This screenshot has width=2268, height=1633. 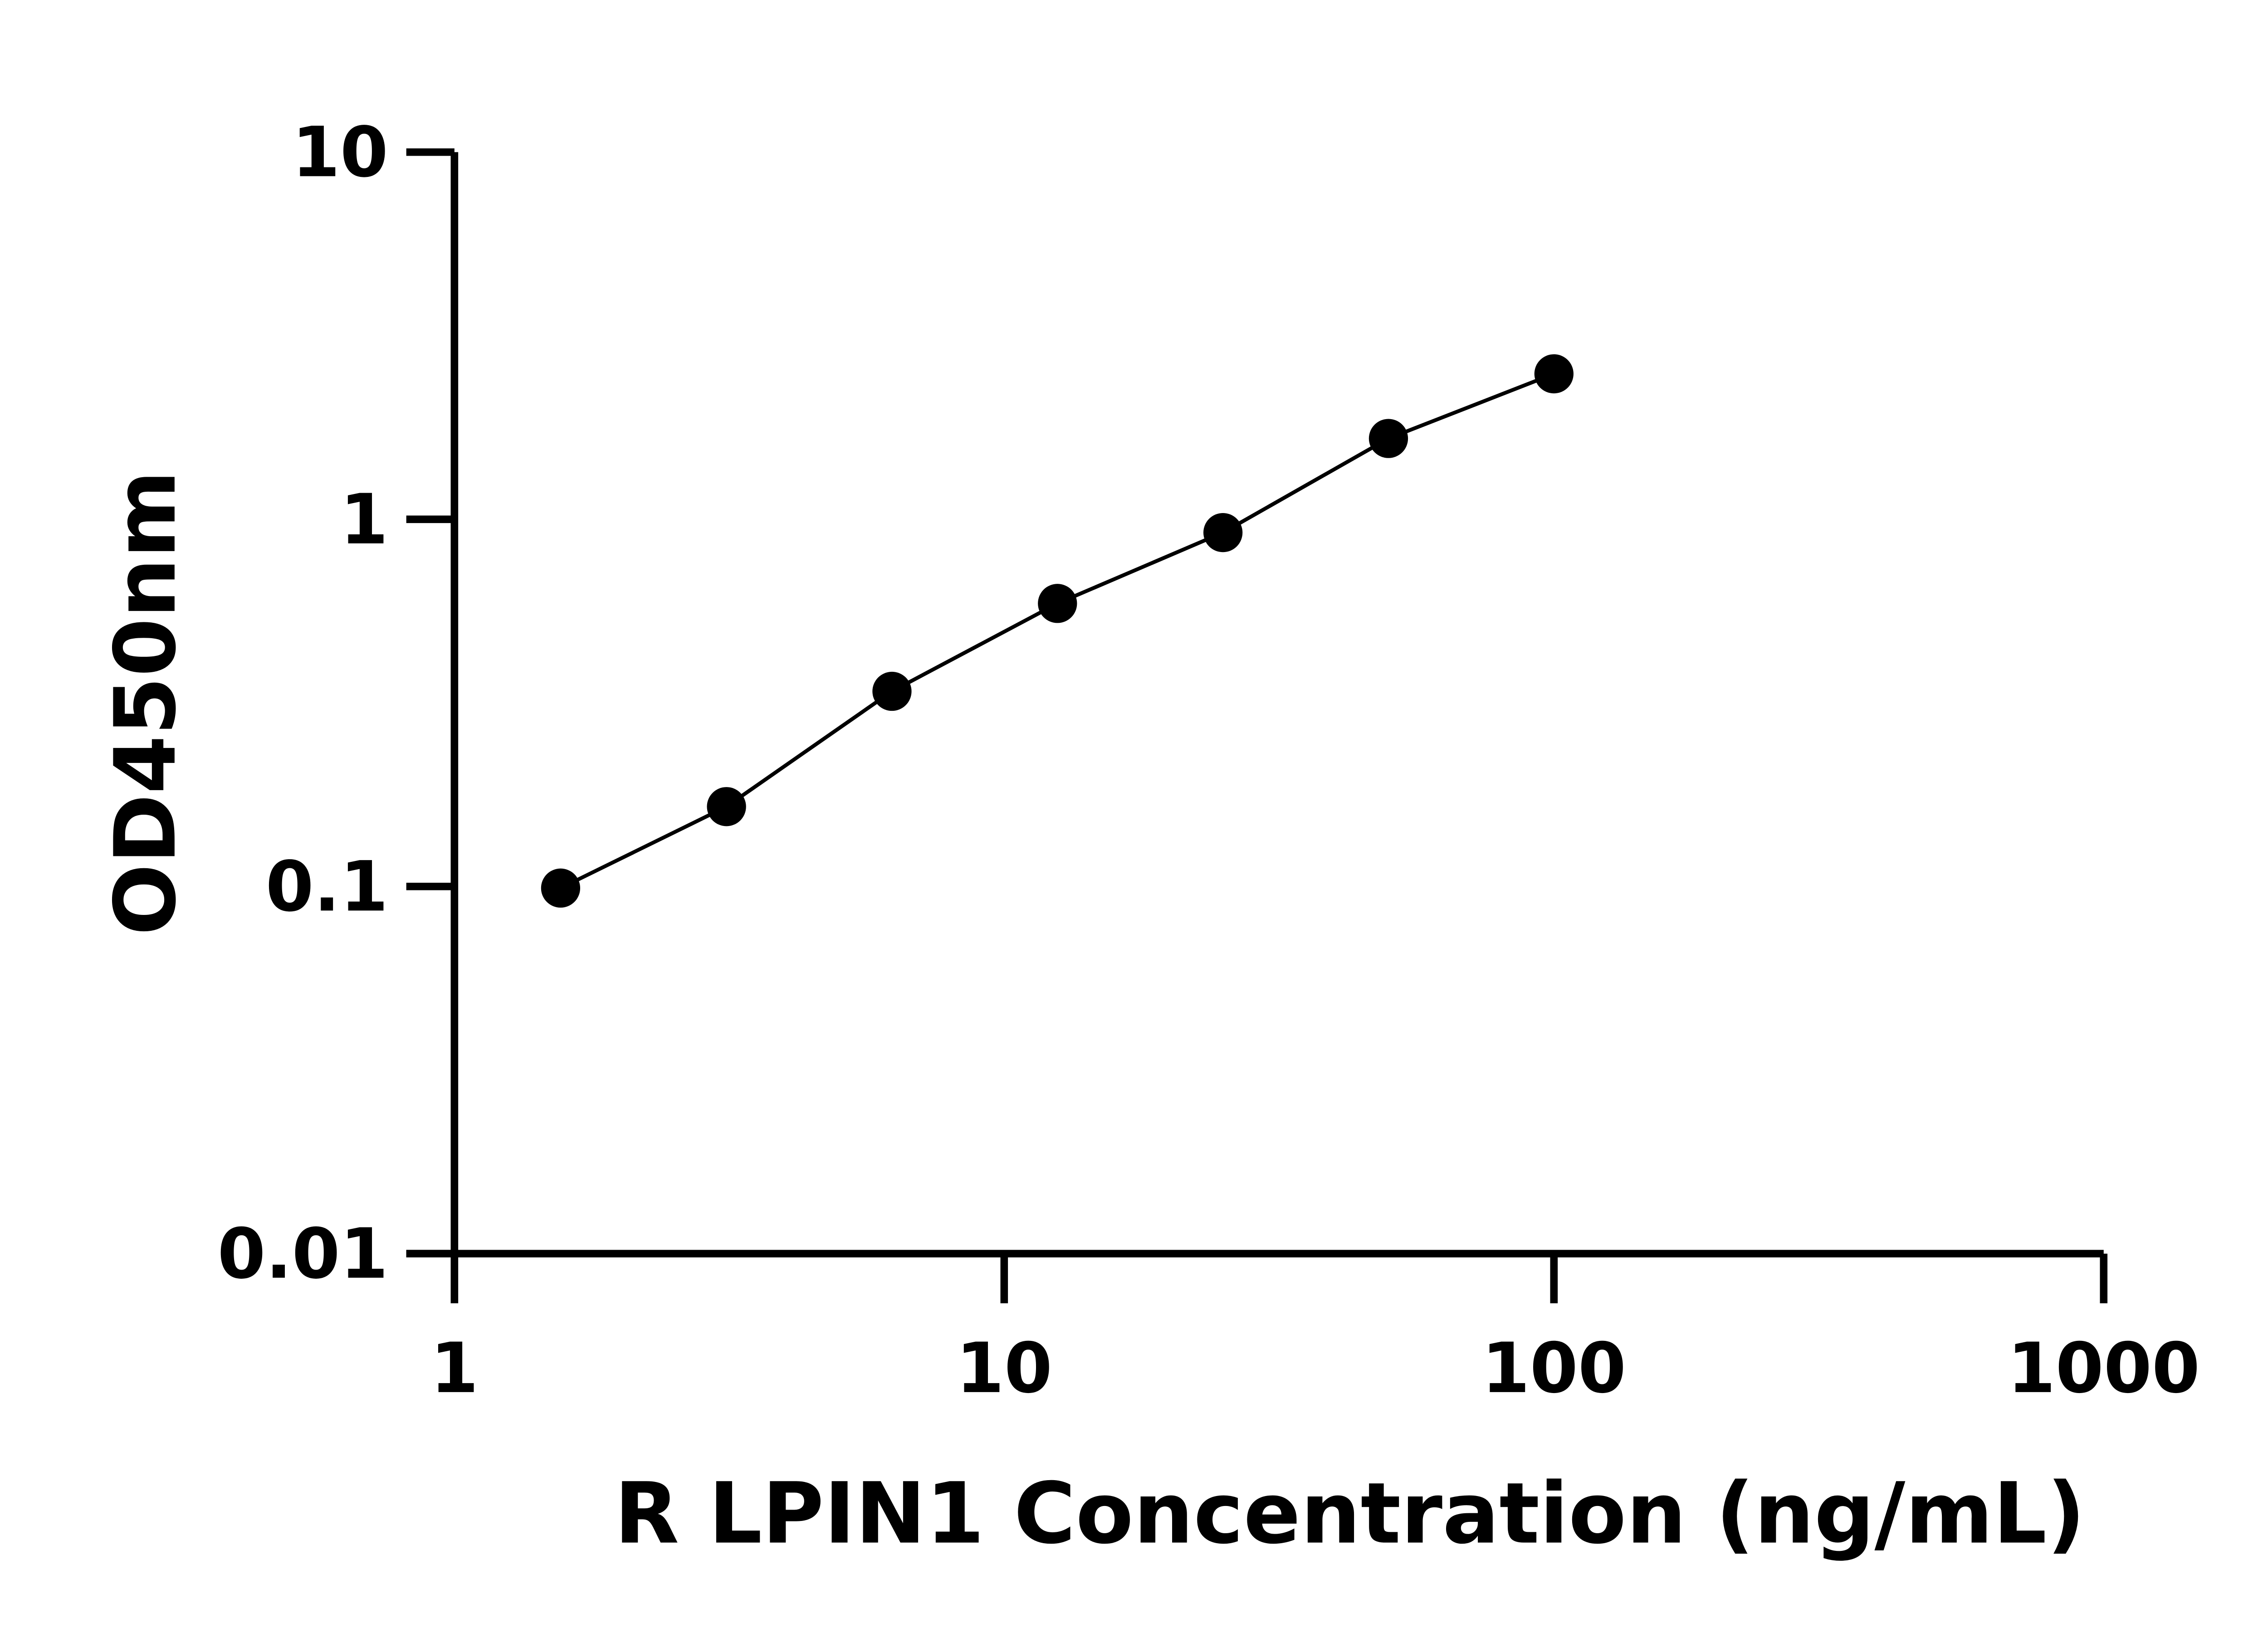 I want to click on x-tick-label: 1000, so click(x=2104, y=1368).